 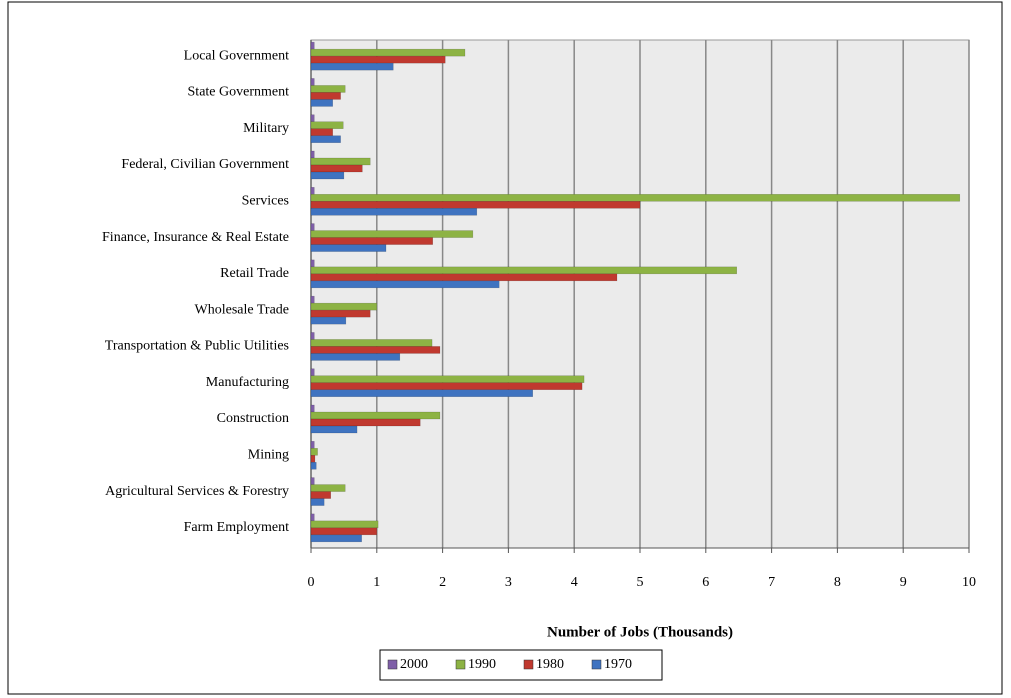 What do you see at coordinates (550, 664) in the screenshot?
I see `legend-label: 1980` at bounding box center [550, 664].